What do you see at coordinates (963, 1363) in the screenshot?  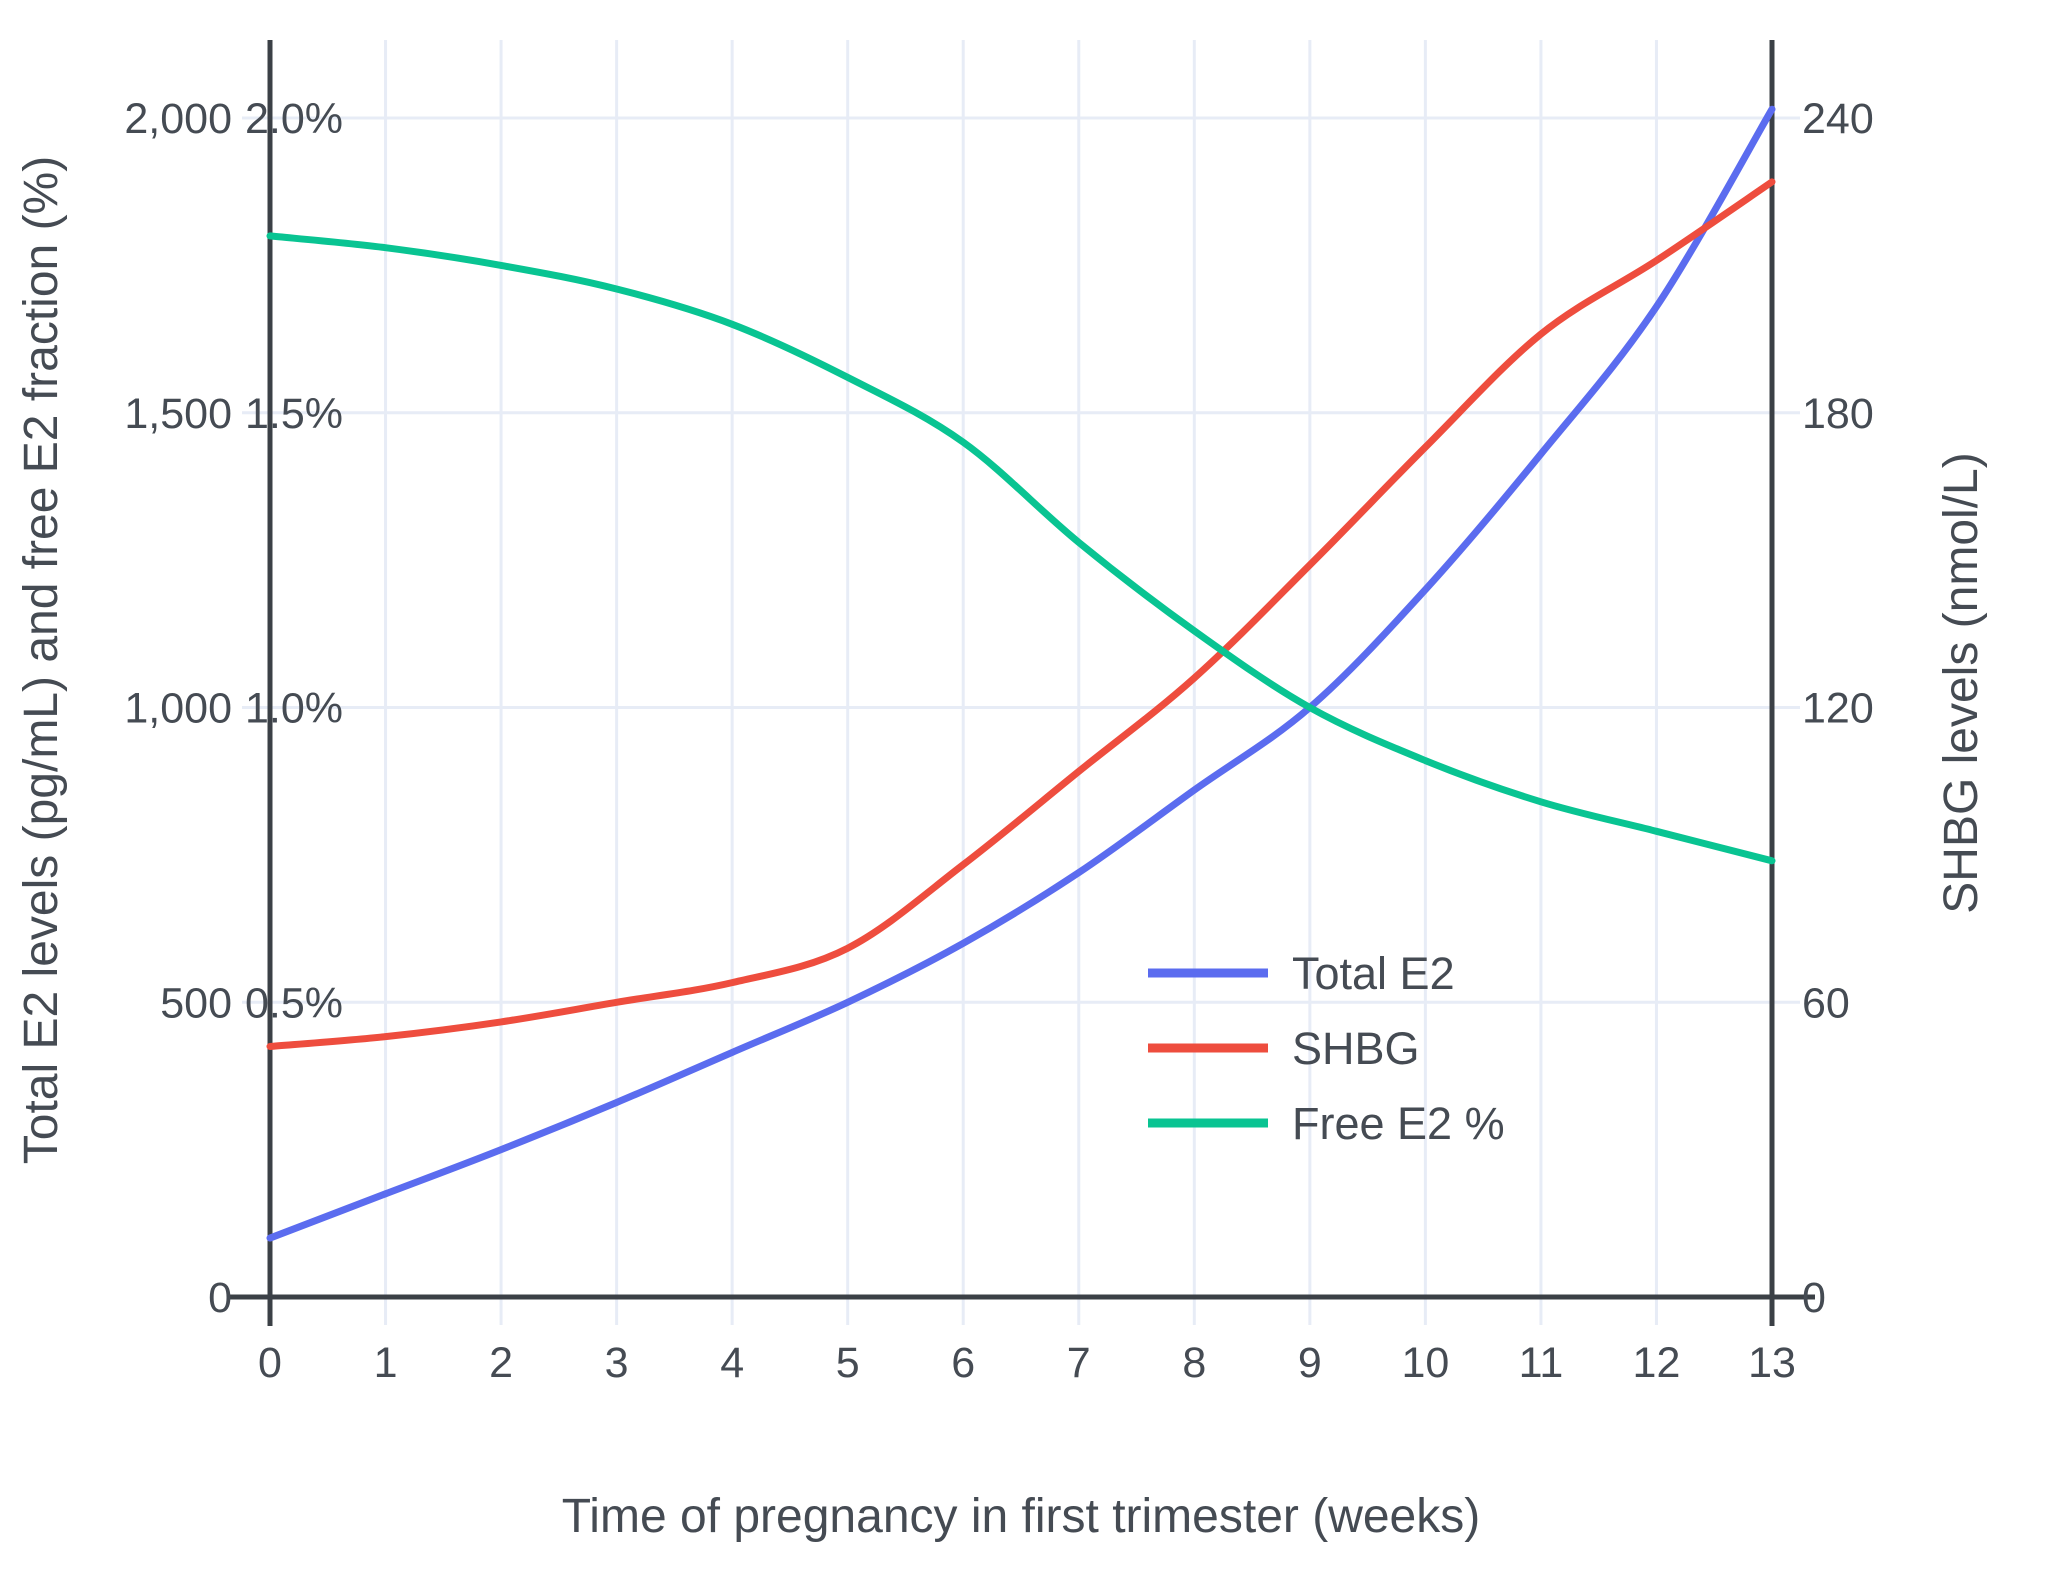 I see `x-tick-label: 6` at bounding box center [963, 1363].